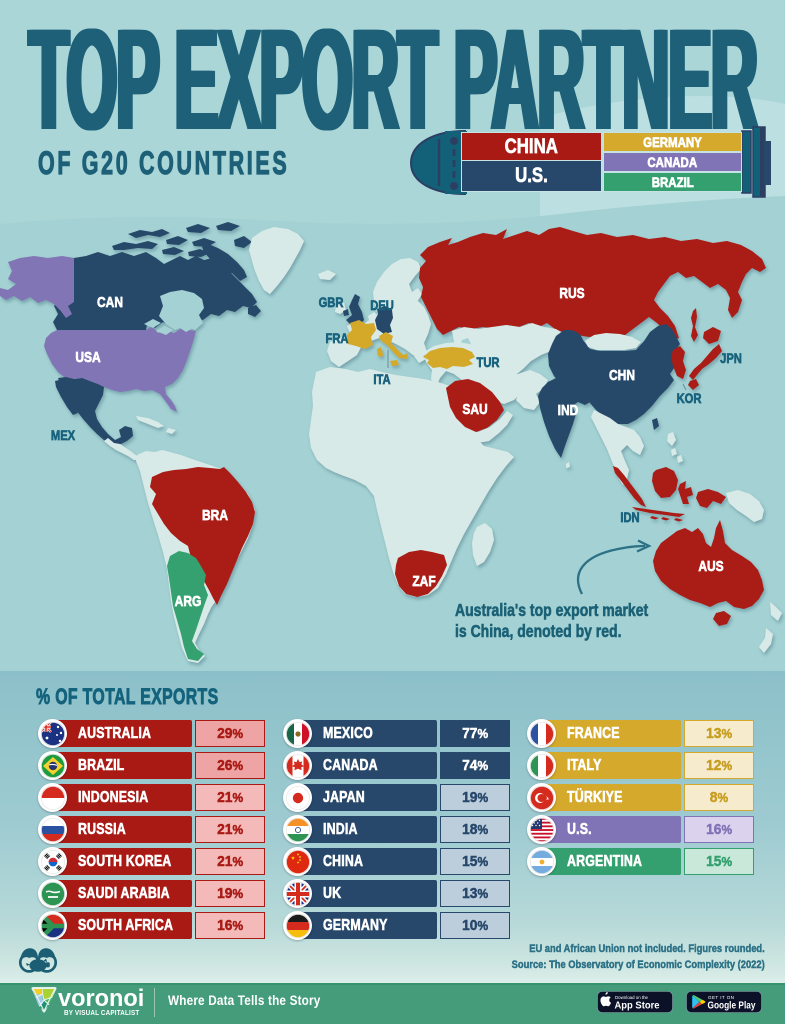 The image size is (785, 1024). I want to click on svg-text: AUS, so click(710, 566).